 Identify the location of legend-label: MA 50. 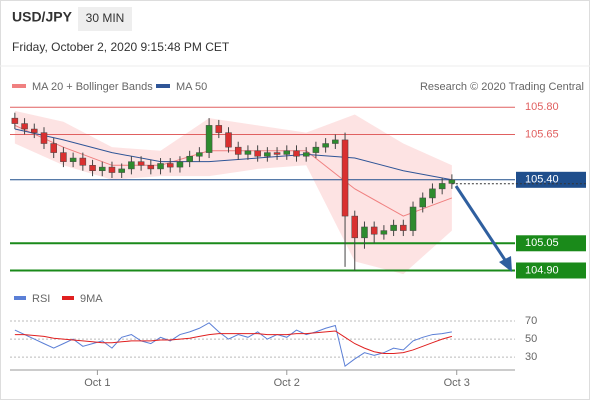
(191, 87).